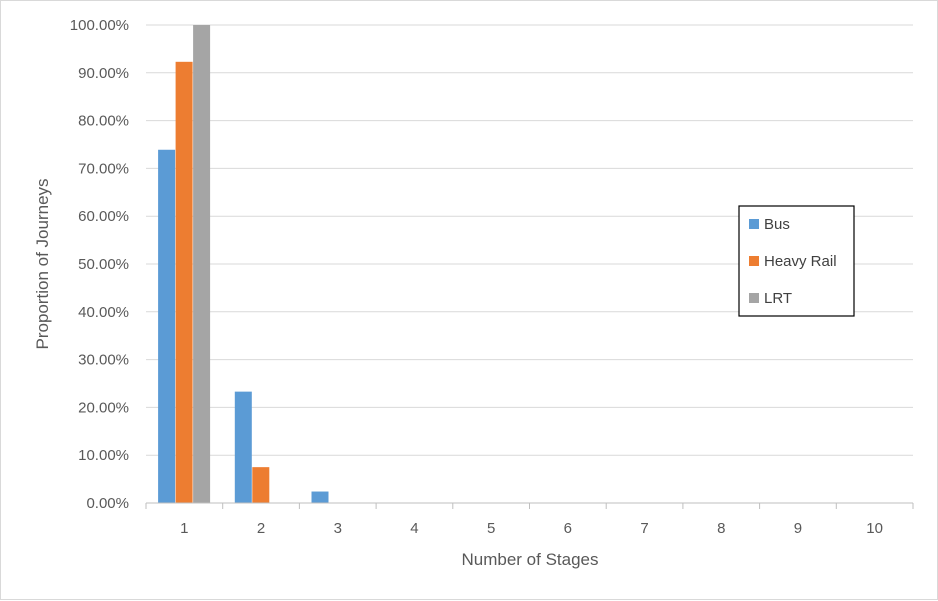 The width and height of the screenshot is (938, 601). Describe the element at coordinates (42, 263) in the screenshot. I see `y-axis-title: Proportion of Journeys` at that location.